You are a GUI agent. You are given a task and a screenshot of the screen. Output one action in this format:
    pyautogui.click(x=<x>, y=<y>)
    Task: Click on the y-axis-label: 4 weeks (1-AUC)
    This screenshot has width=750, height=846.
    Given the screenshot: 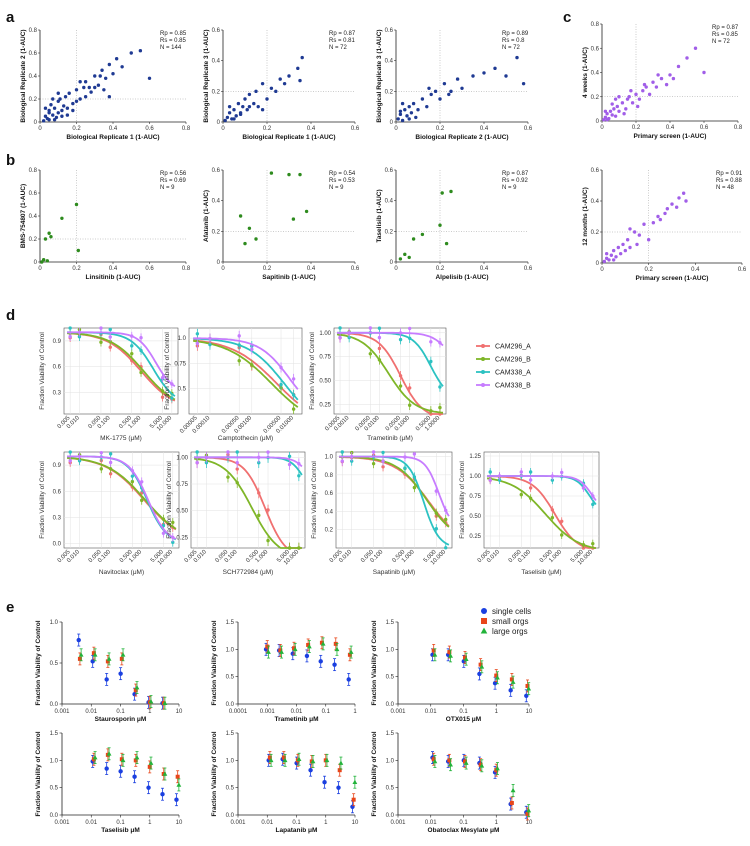 What is the action you would take?
    pyautogui.click(x=585, y=72)
    